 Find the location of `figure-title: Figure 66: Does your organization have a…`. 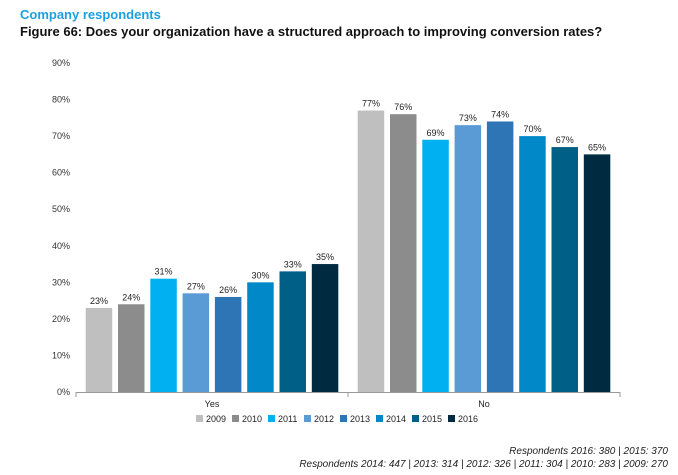

figure-title: Figure 66: Does your organization have a… is located at coordinates (311, 31).